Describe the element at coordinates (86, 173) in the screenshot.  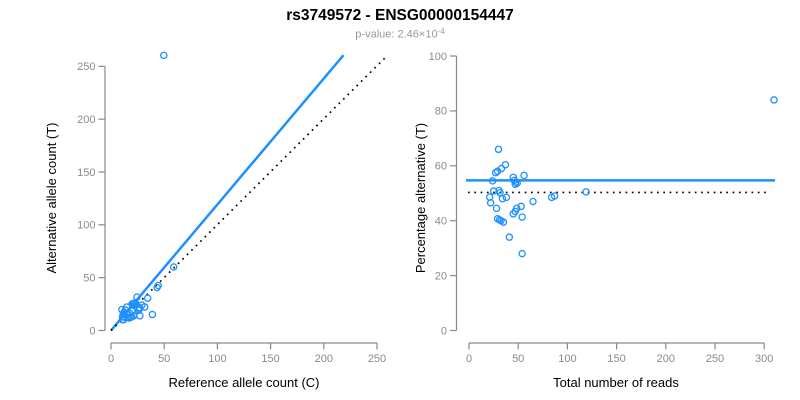
I see `y-tick-label: 150` at that location.